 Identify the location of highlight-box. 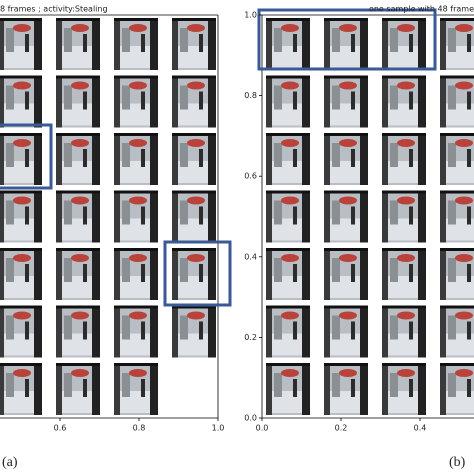
(347, 39).